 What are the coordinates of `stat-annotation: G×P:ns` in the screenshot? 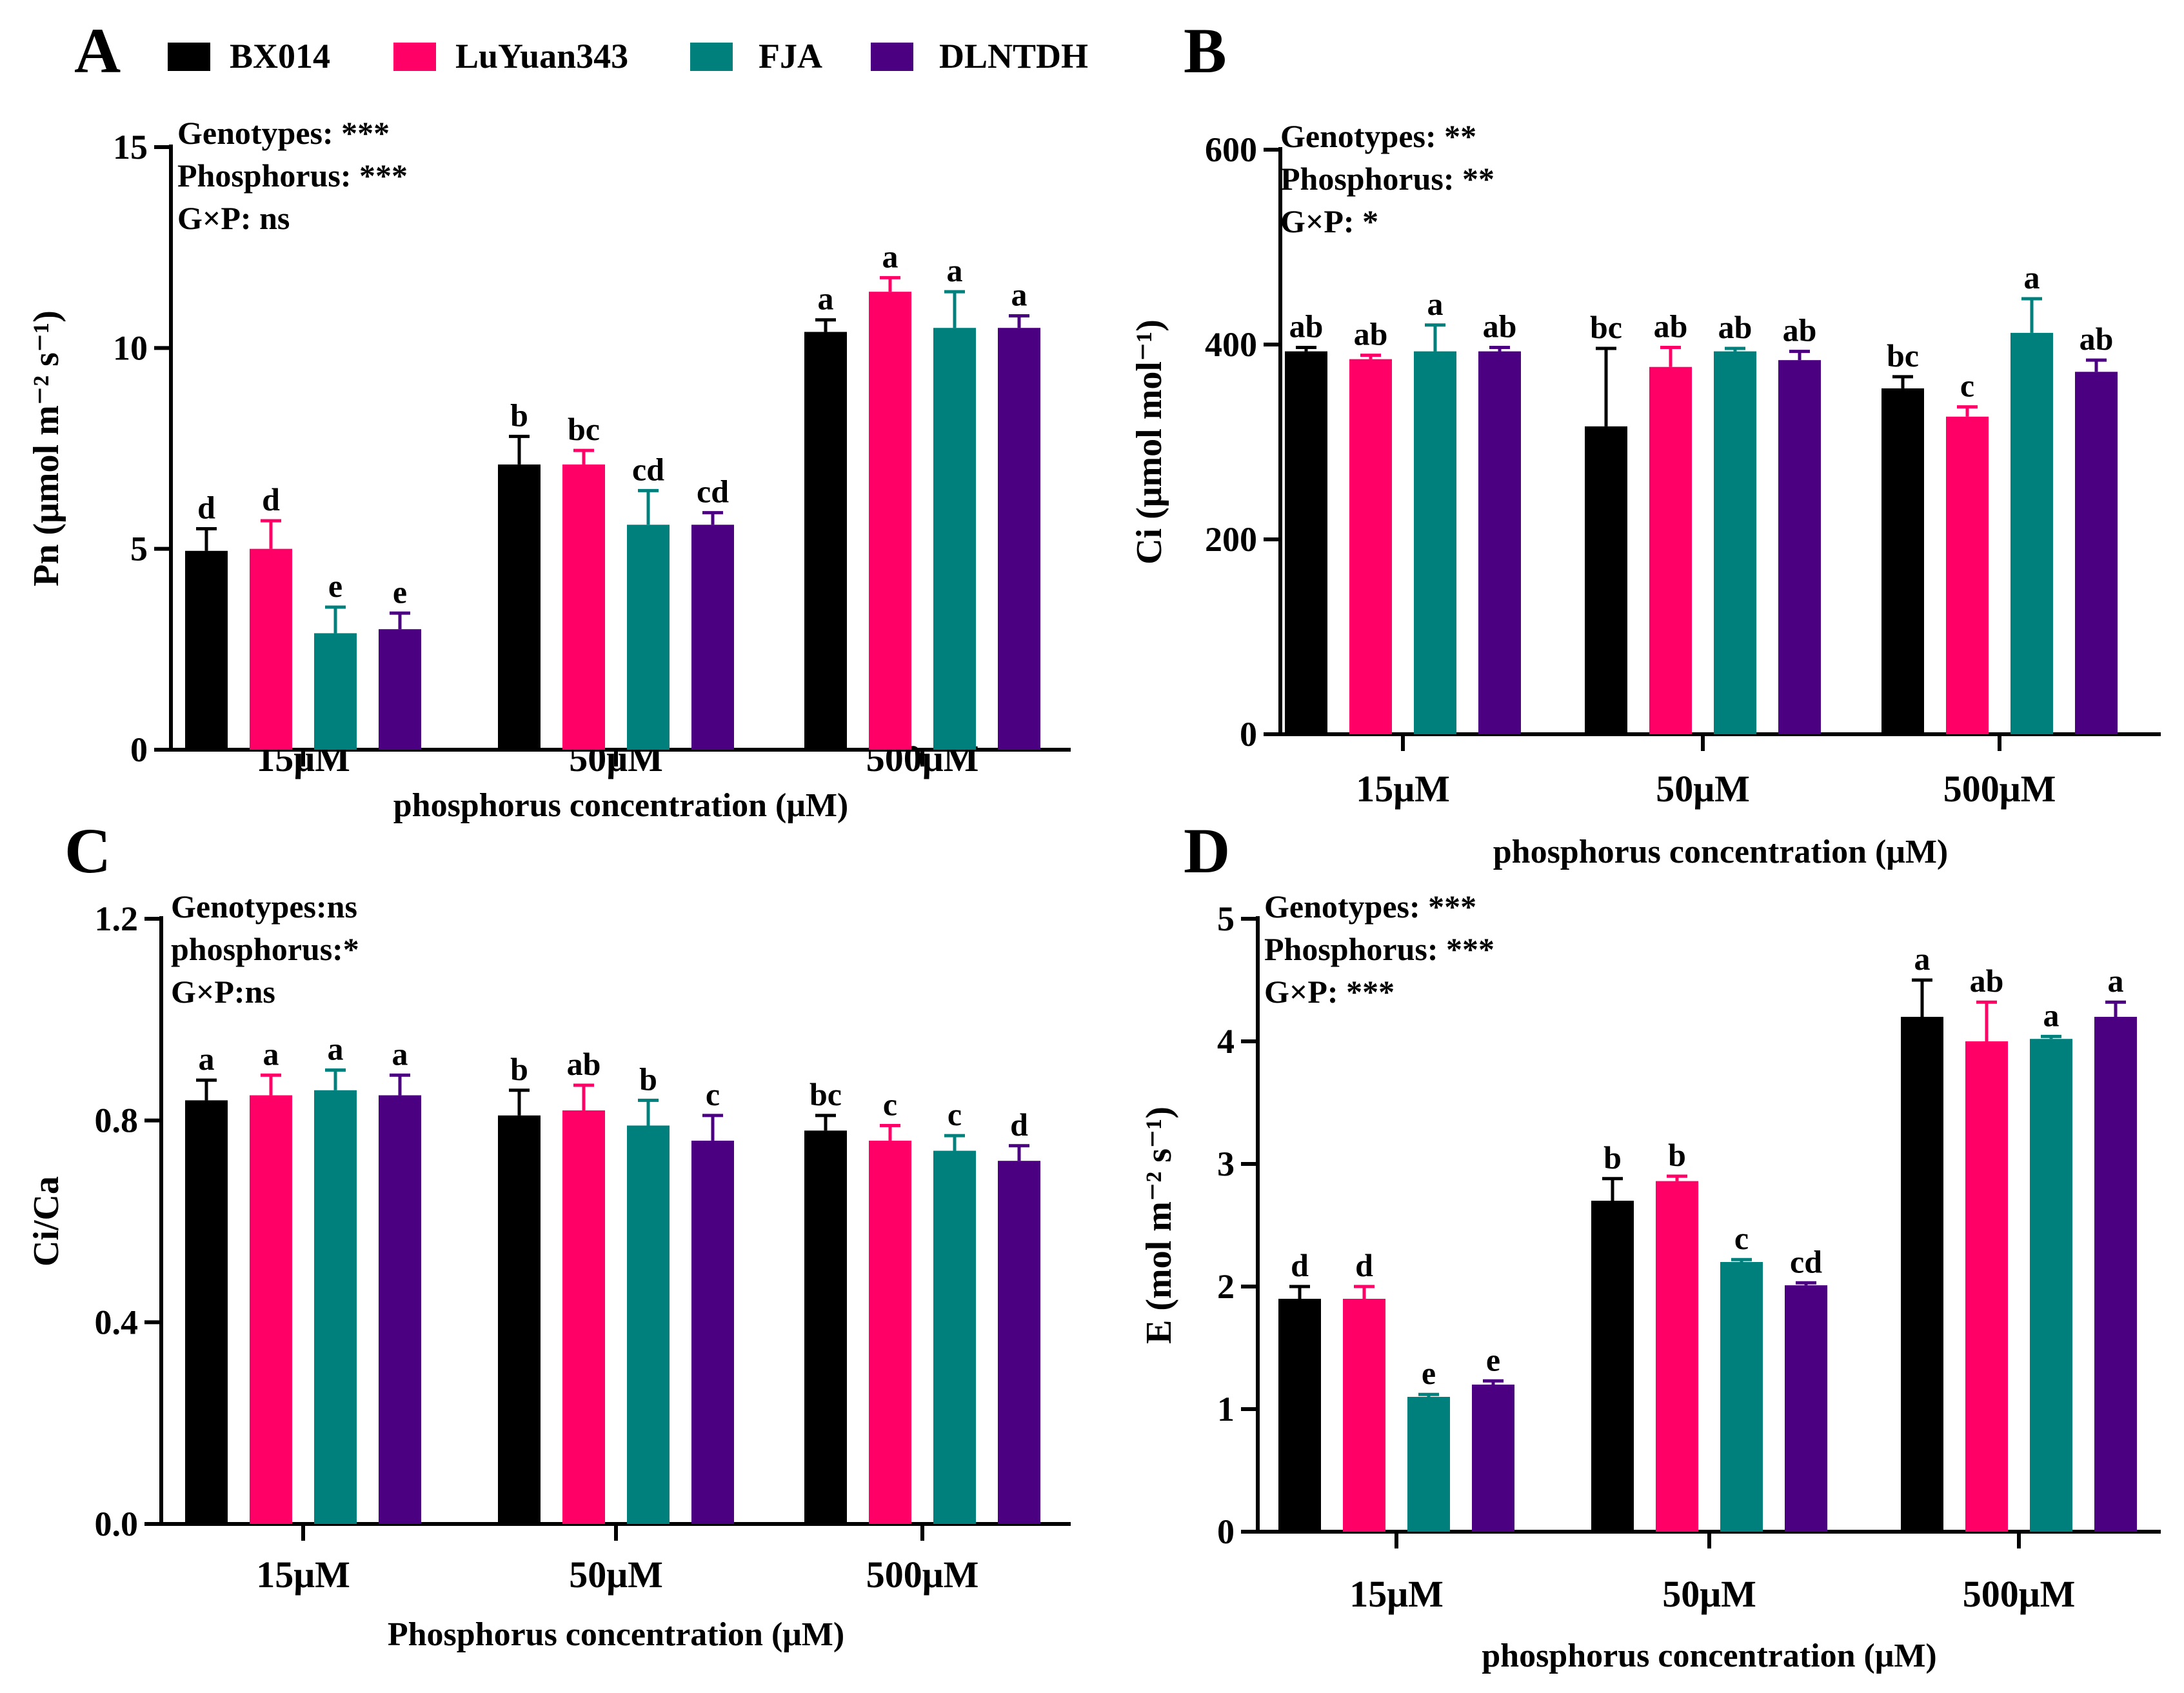 It's located at (223, 992).